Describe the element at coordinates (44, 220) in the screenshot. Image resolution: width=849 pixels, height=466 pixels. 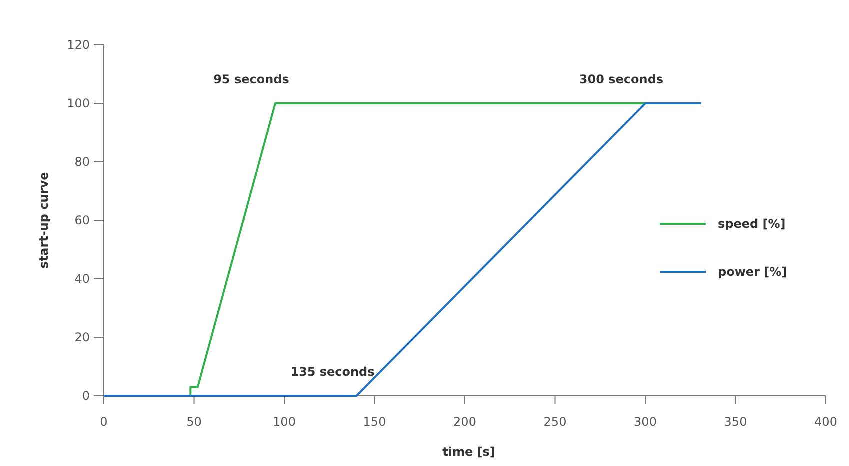
I see `y-axis-title: start-up curve` at that location.